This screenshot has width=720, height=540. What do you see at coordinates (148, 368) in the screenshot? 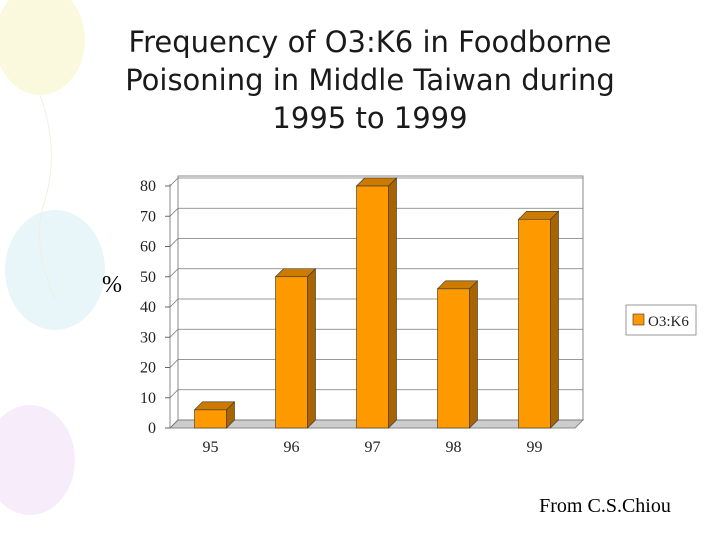
I see `y-tick-label: 20` at bounding box center [148, 368].